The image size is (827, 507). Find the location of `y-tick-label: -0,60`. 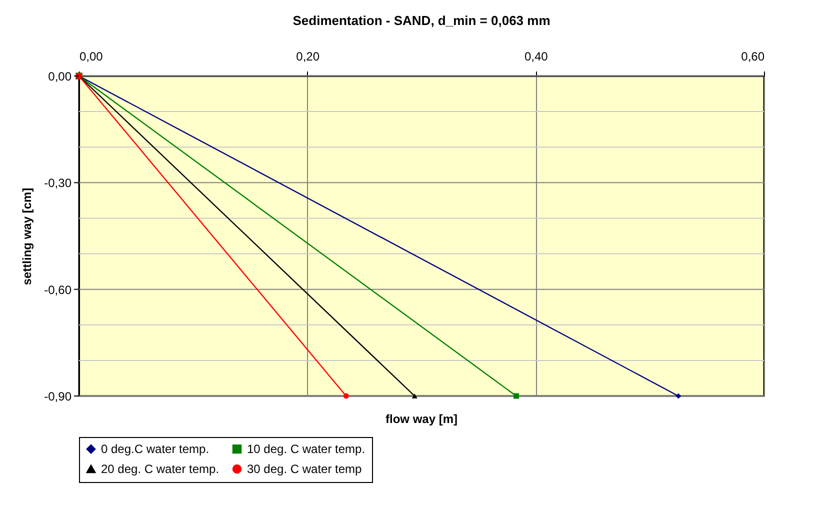

y-tick-label: -0,60 is located at coordinates (58, 289).